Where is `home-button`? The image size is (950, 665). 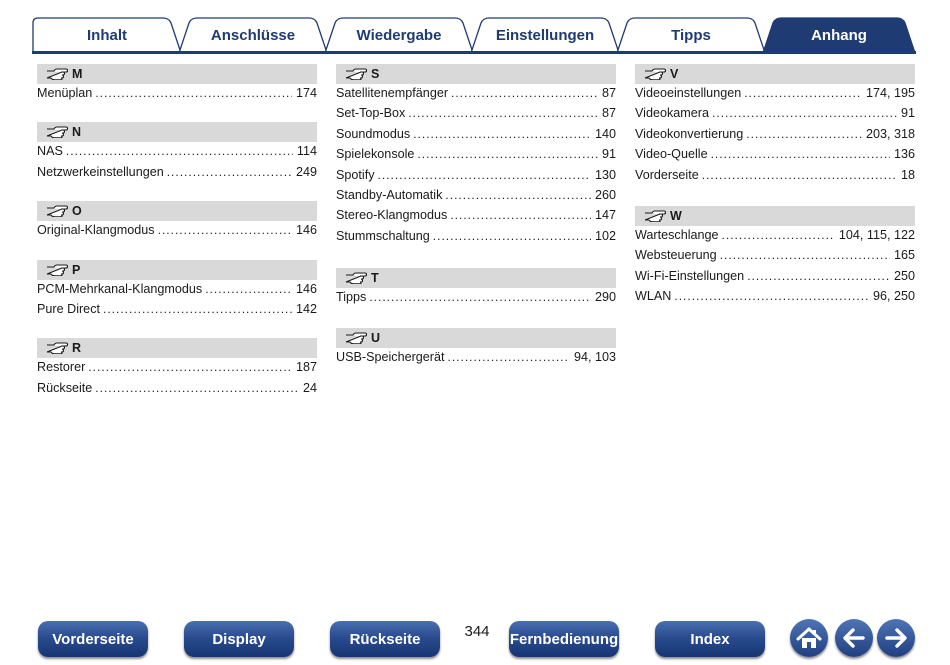
home-button is located at coordinates (809, 638).